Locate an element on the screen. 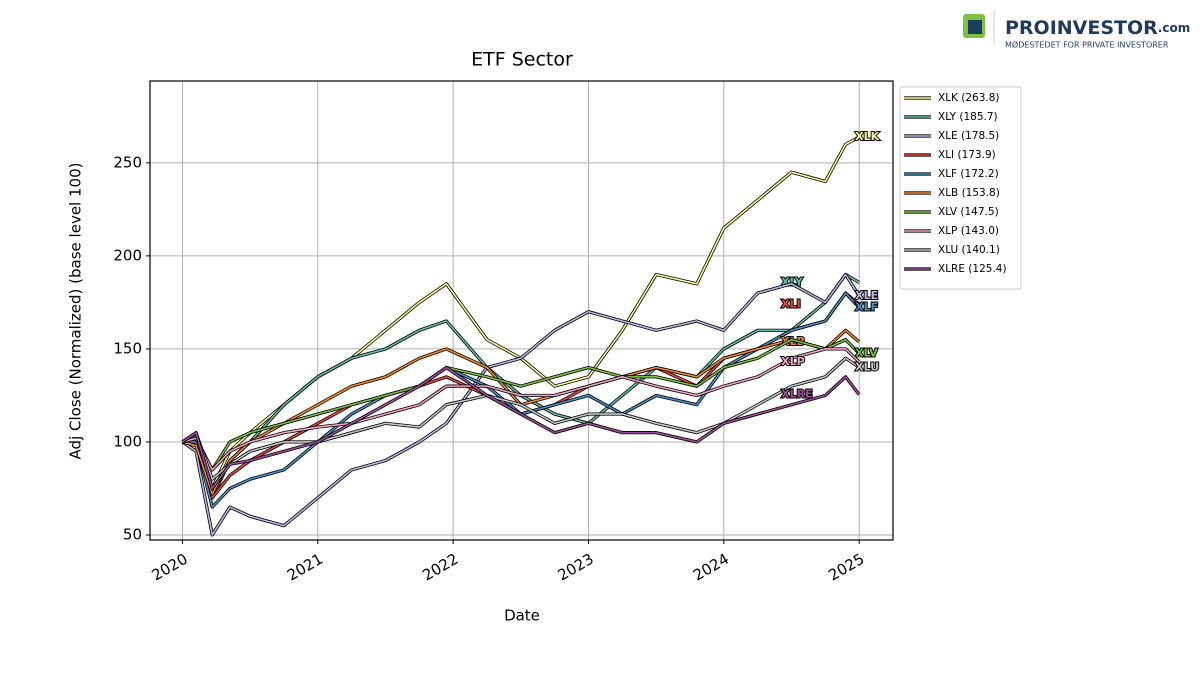 This screenshot has height=679, width=1200. line-end-label: XLE is located at coordinates (866, 295).